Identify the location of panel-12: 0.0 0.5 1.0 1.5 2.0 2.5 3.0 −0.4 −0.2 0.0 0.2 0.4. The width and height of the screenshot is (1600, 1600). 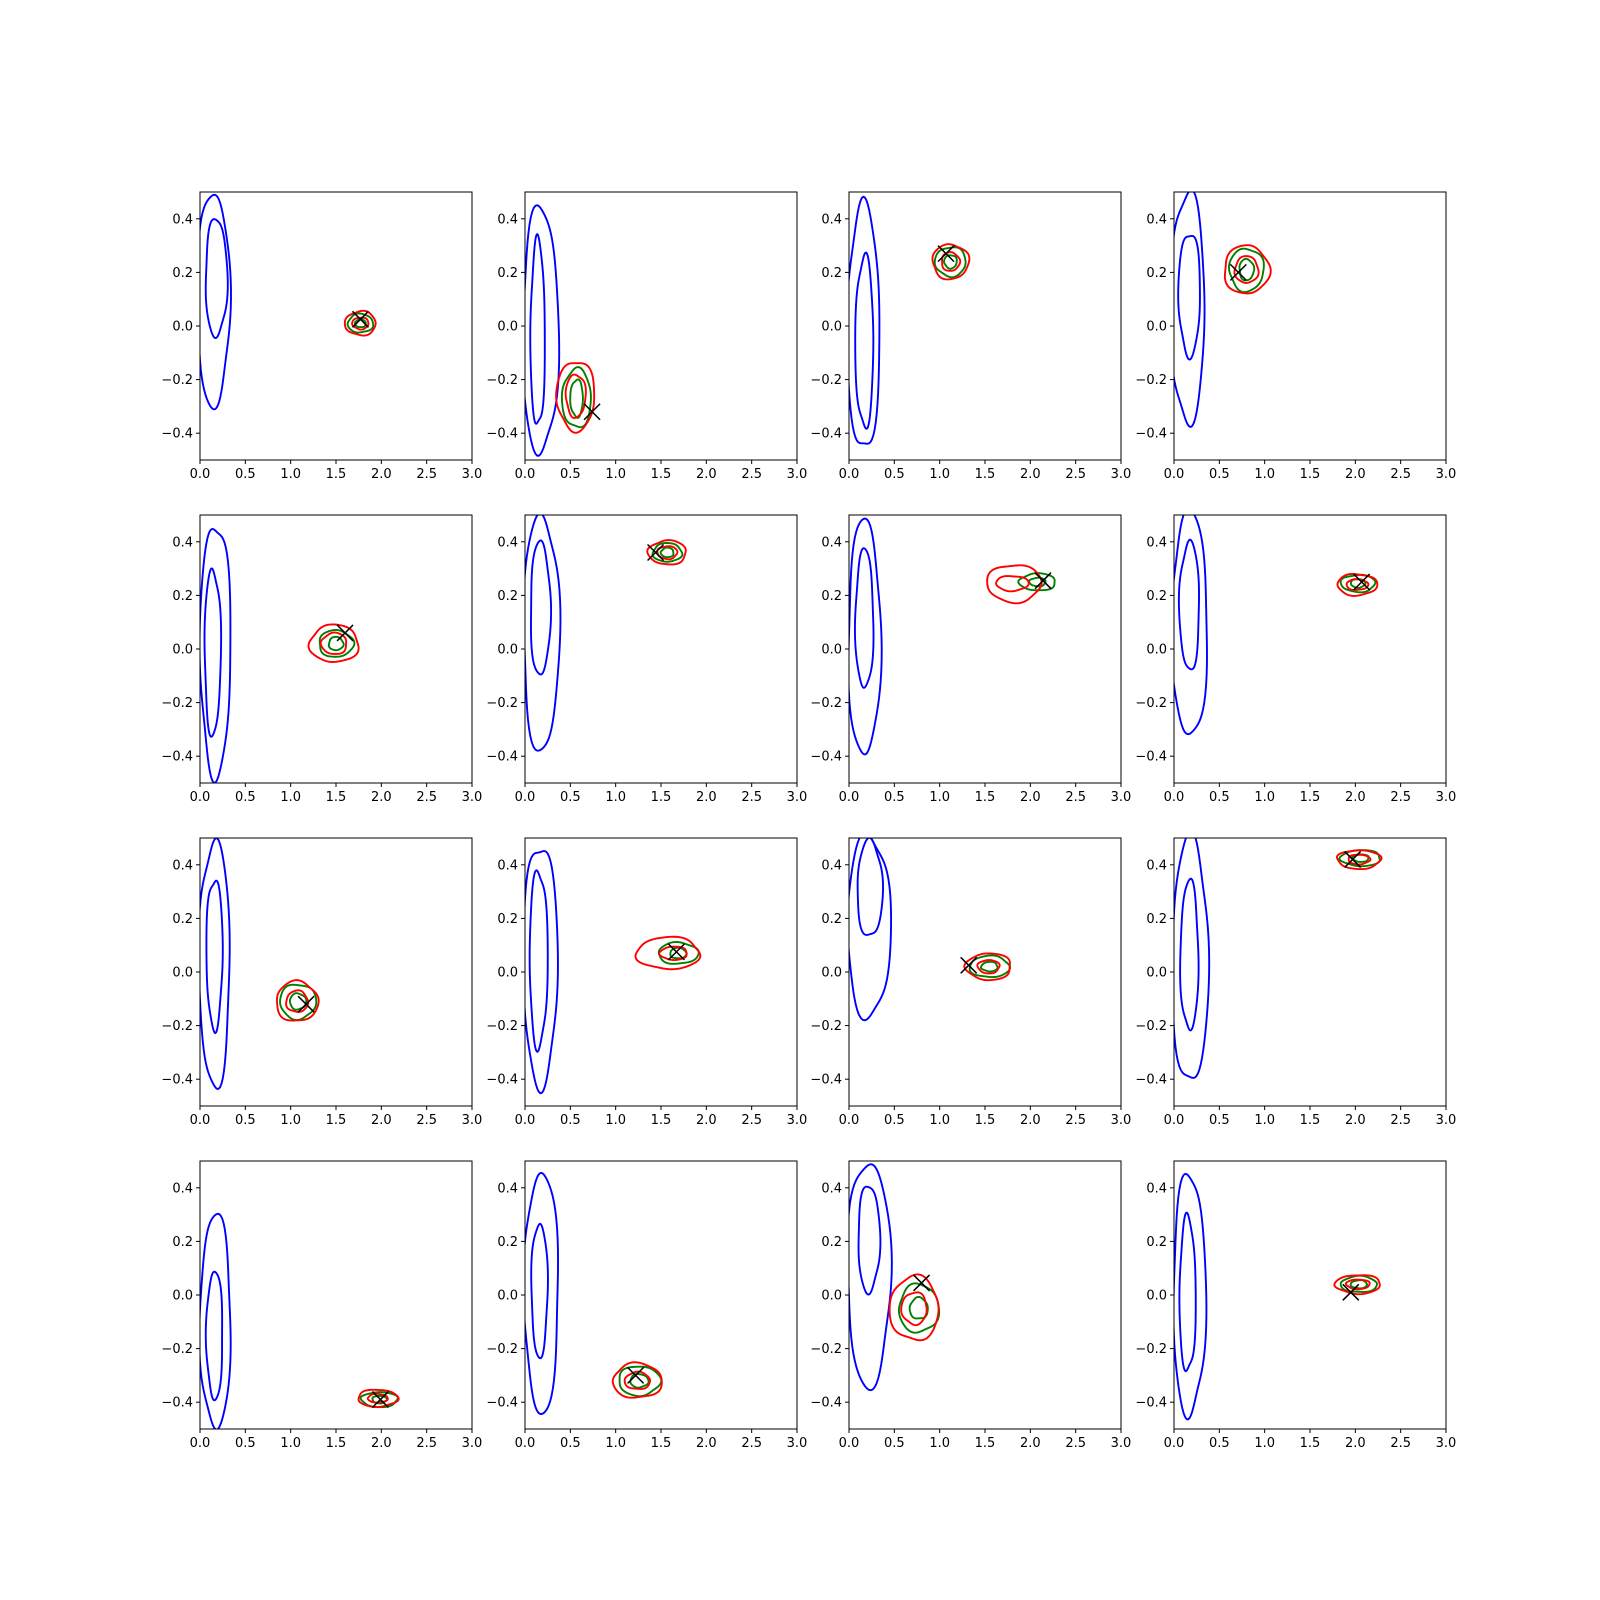
(1295, 982).